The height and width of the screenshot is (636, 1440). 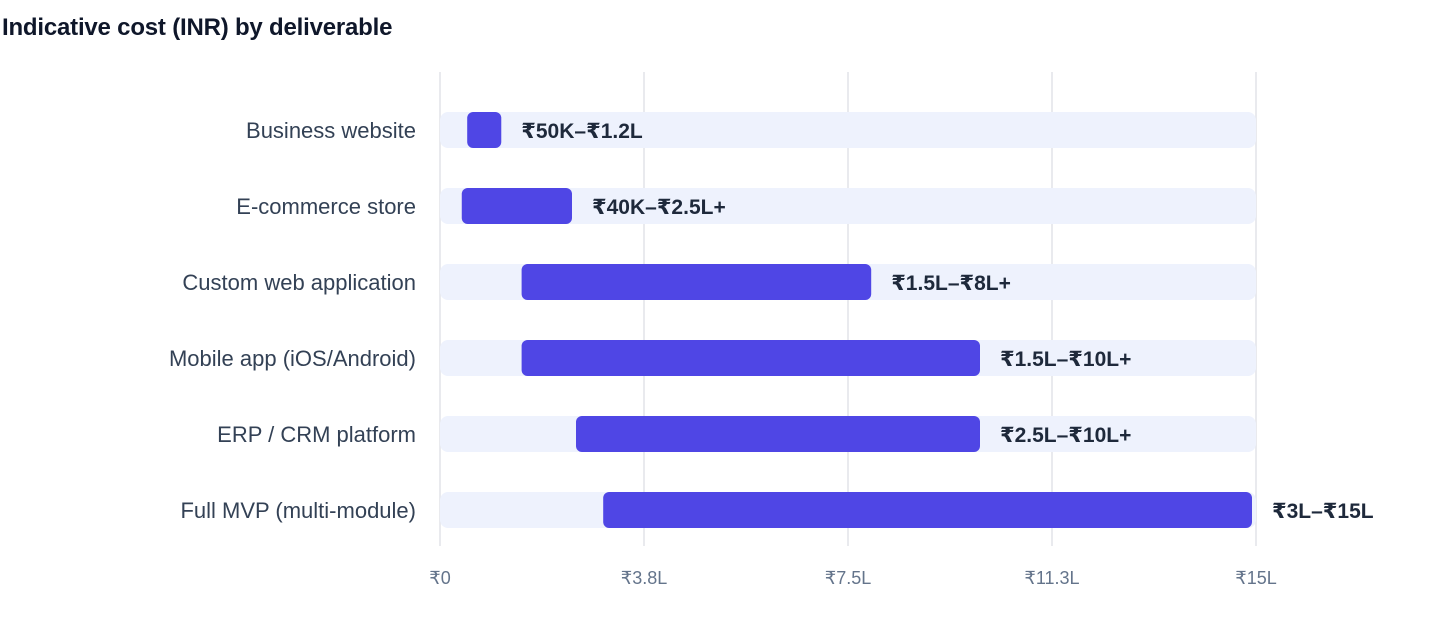 I want to click on category-label: E-commerce store, so click(x=326, y=206).